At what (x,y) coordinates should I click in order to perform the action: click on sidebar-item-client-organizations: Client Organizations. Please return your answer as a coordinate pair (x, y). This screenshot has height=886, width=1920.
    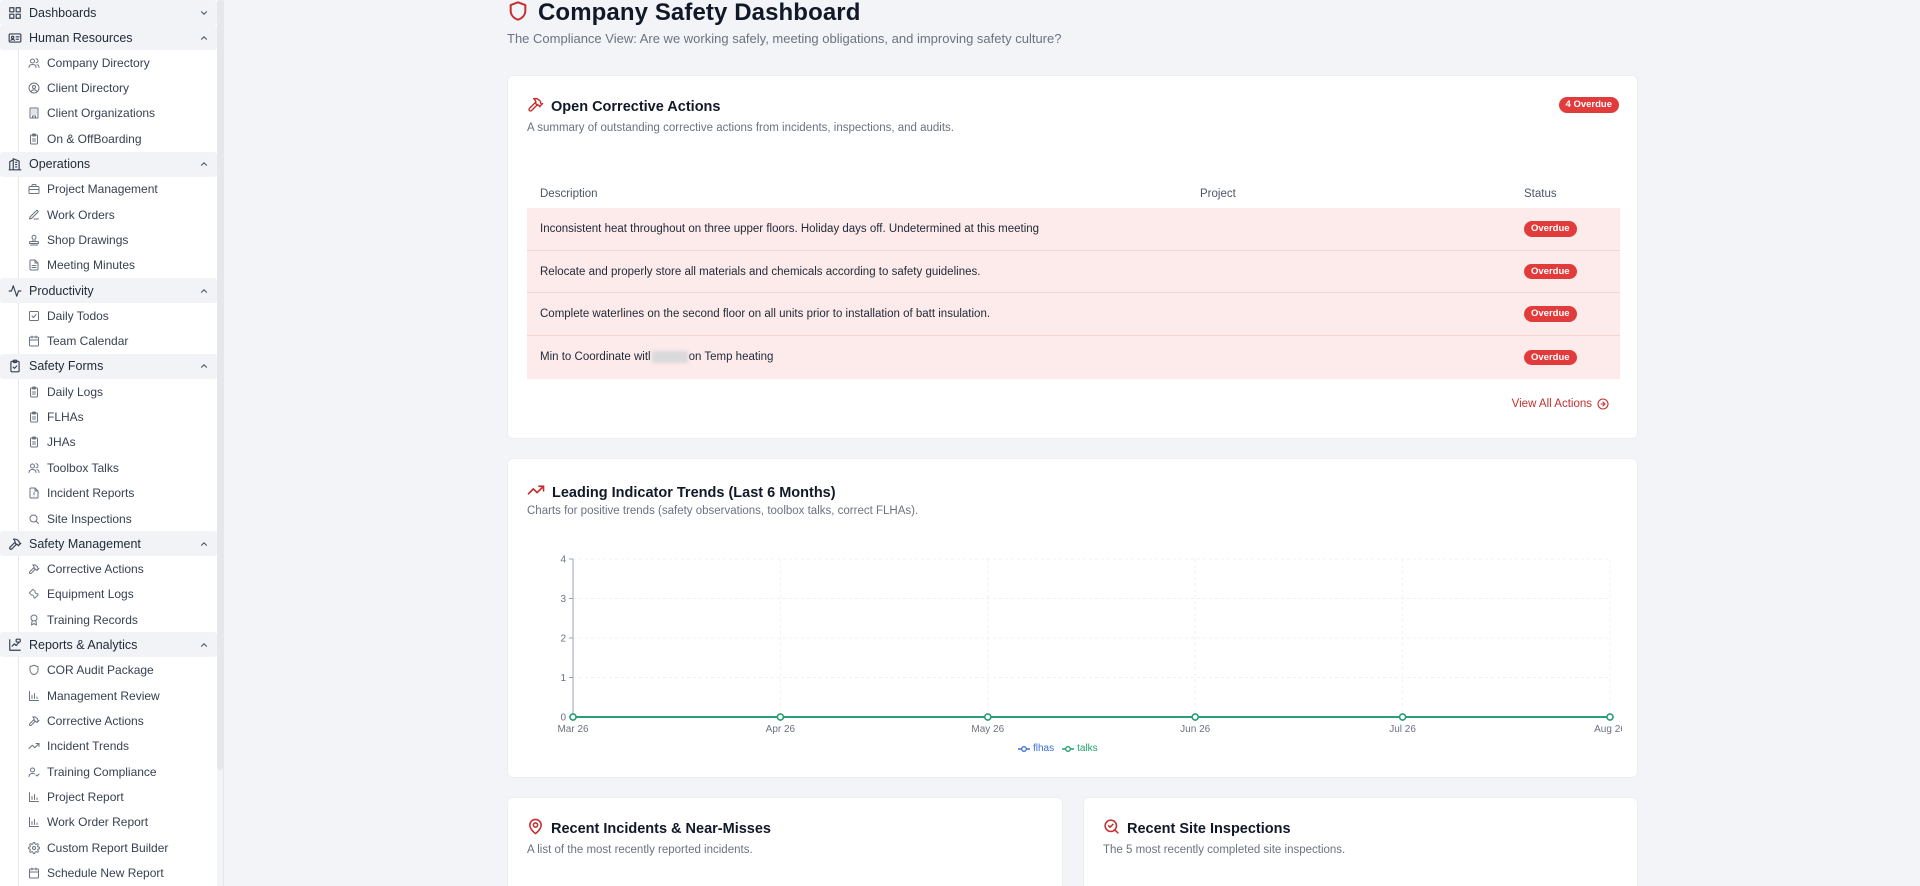
    Looking at the image, I should click on (121, 113).